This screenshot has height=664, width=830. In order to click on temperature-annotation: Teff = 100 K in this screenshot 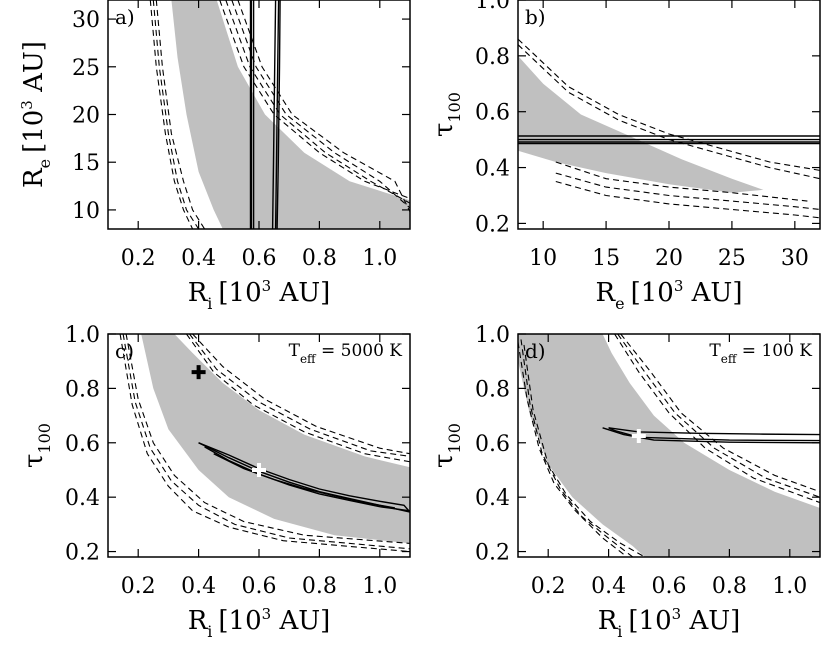, I will do `click(760, 353)`.